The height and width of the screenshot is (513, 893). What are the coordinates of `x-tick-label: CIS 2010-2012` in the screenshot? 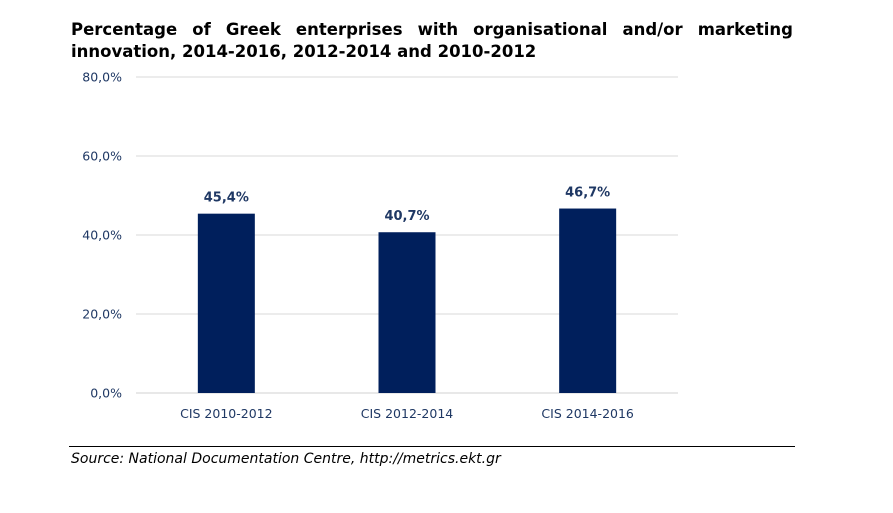 It's located at (226, 413).